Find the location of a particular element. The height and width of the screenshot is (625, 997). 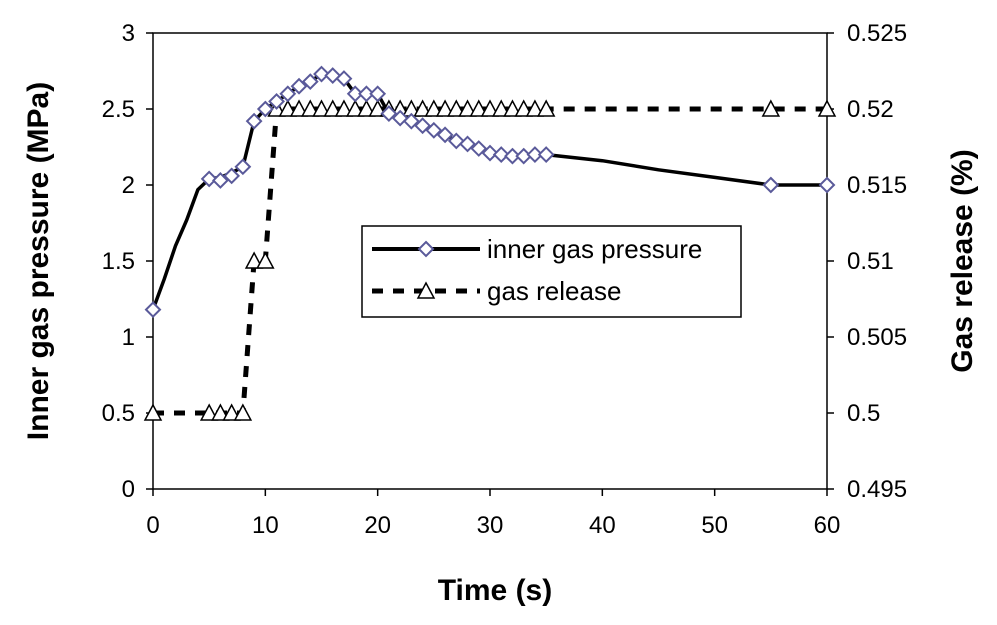

y-tick-label: 0 is located at coordinates (128, 489).